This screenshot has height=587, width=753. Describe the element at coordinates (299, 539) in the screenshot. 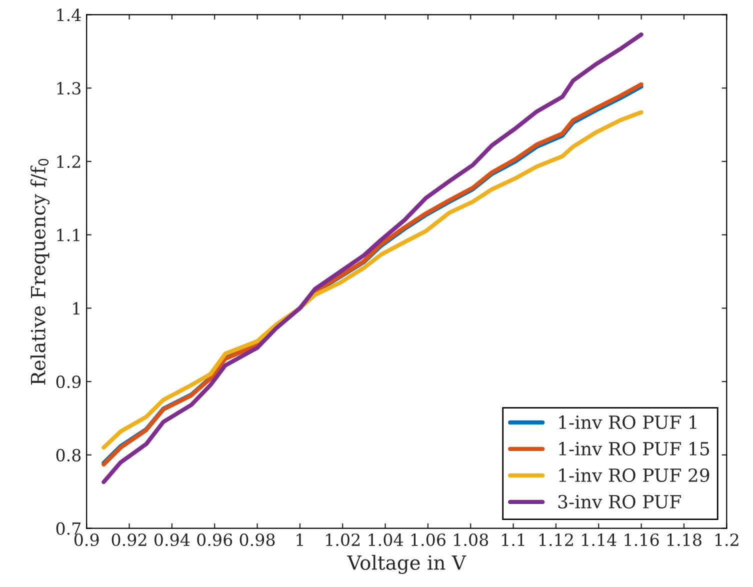

I see `x-tick-label: 1` at that location.